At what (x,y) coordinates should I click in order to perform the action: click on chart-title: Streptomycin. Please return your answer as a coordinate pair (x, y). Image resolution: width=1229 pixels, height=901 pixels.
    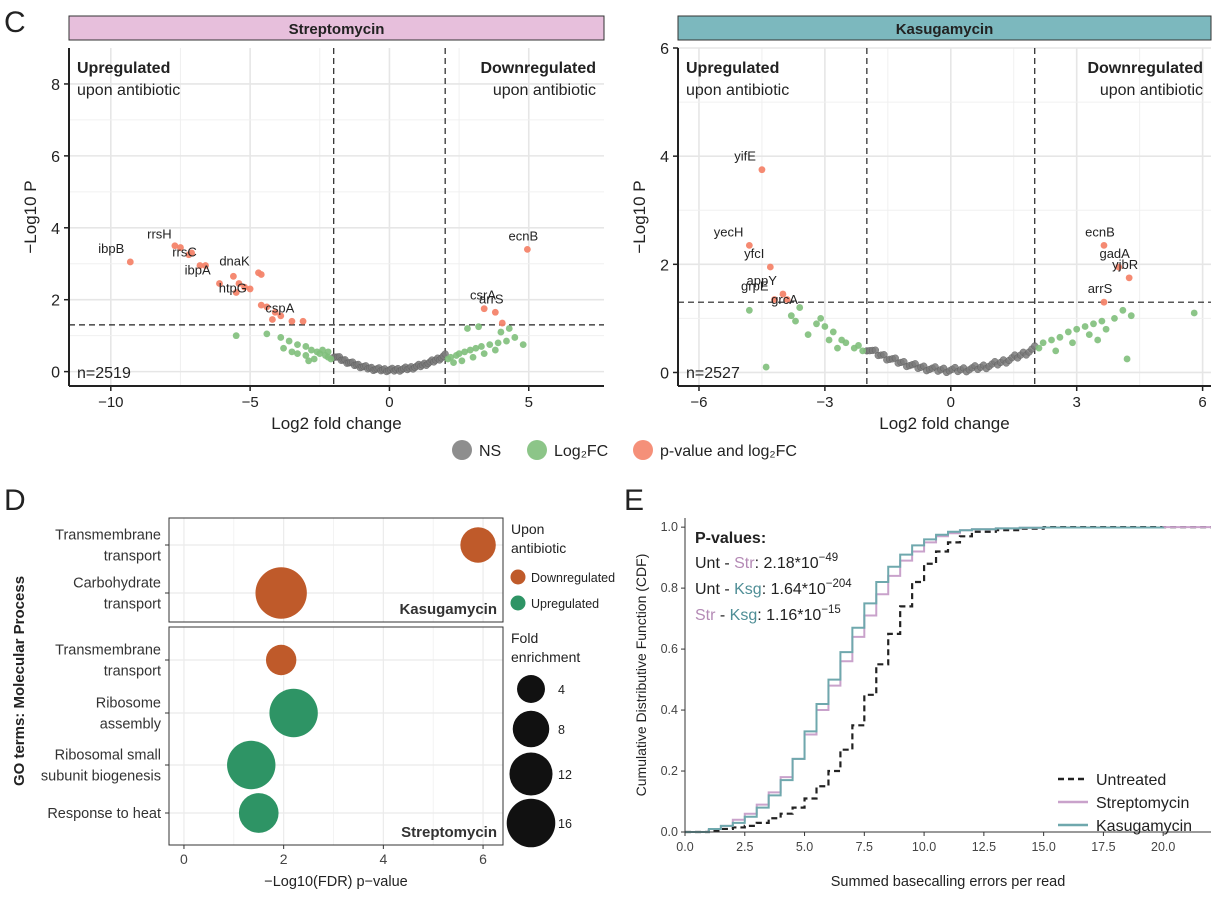
    Looking at the image, I should click on (337, 29).